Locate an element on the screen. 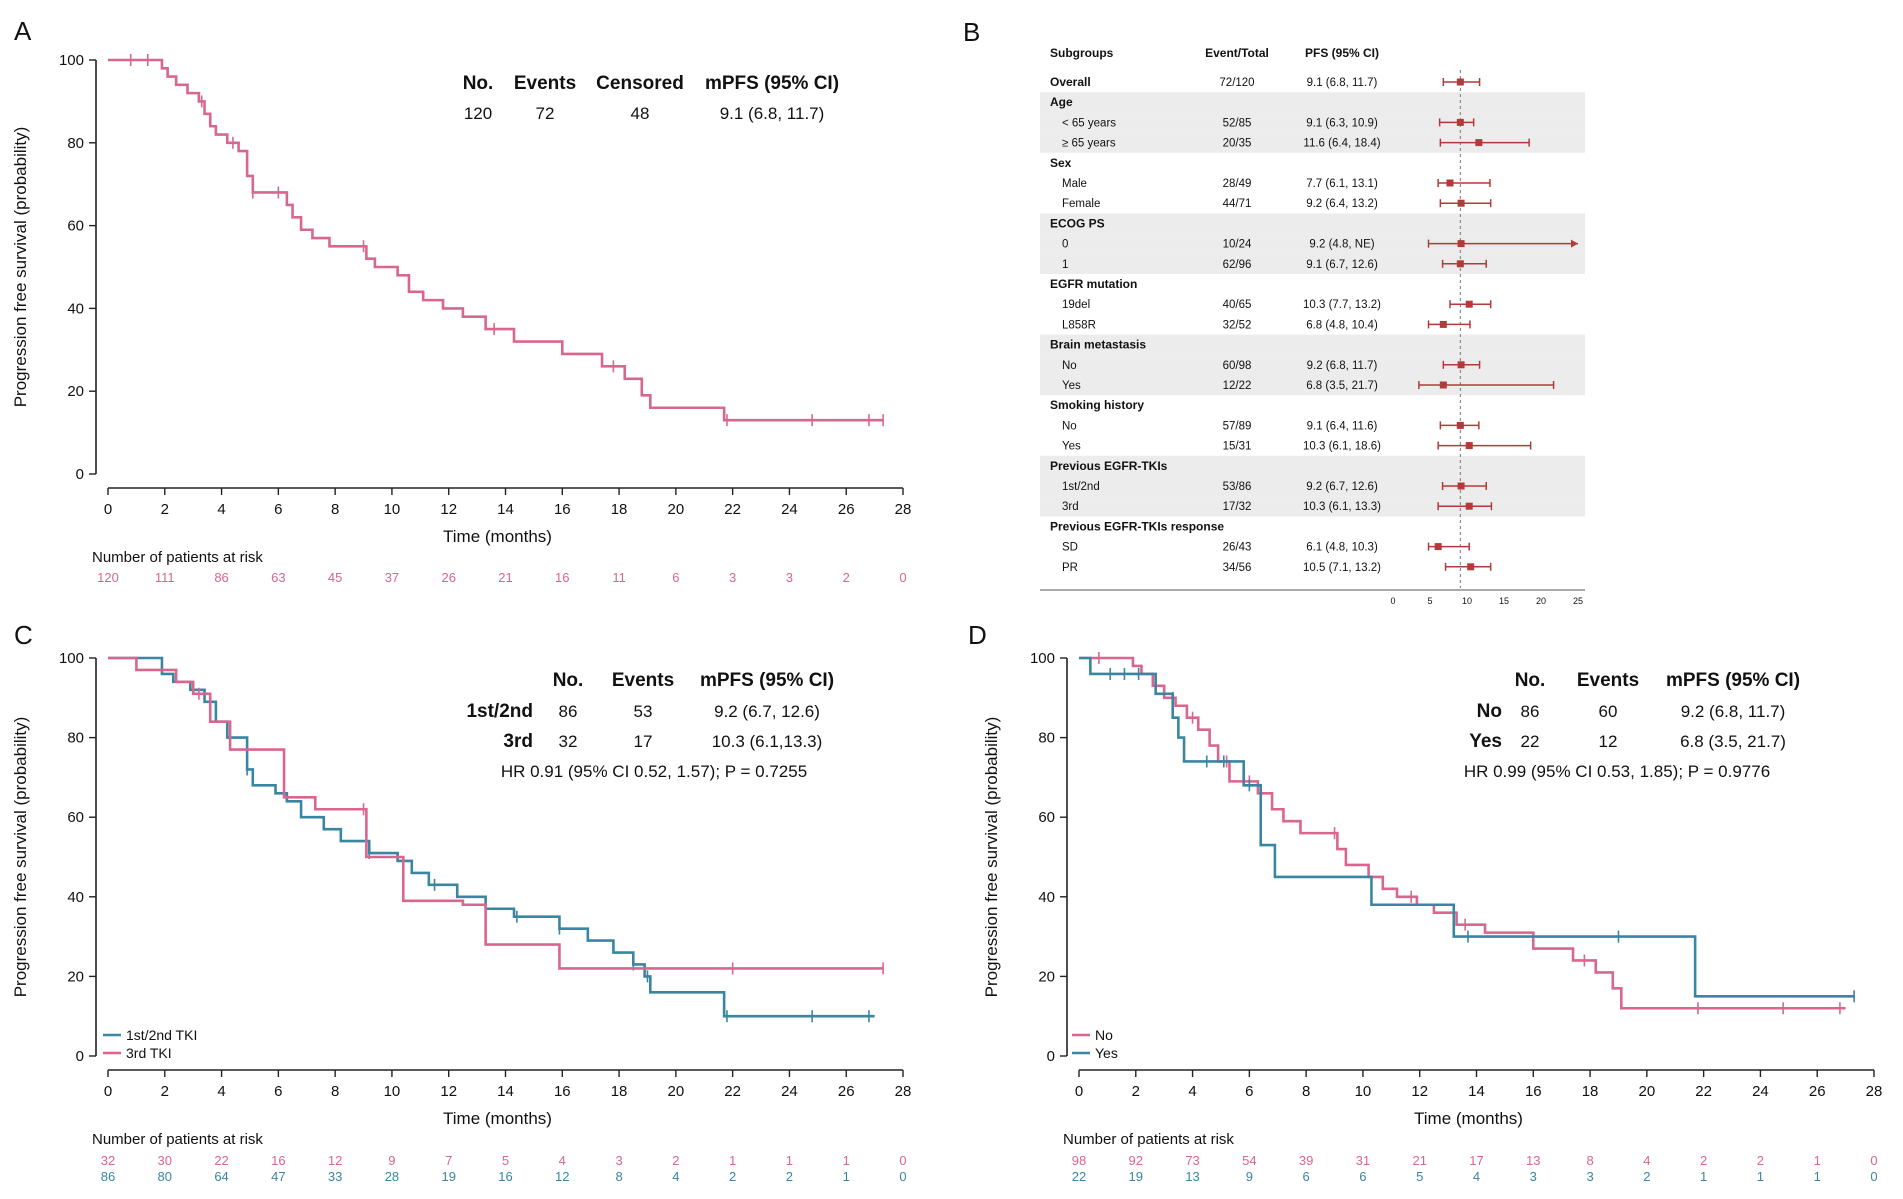 Image resolution: width=1903 pixels, height=1199 pixels. subgroup-label: 1 is located at coordinates (1065, 265).